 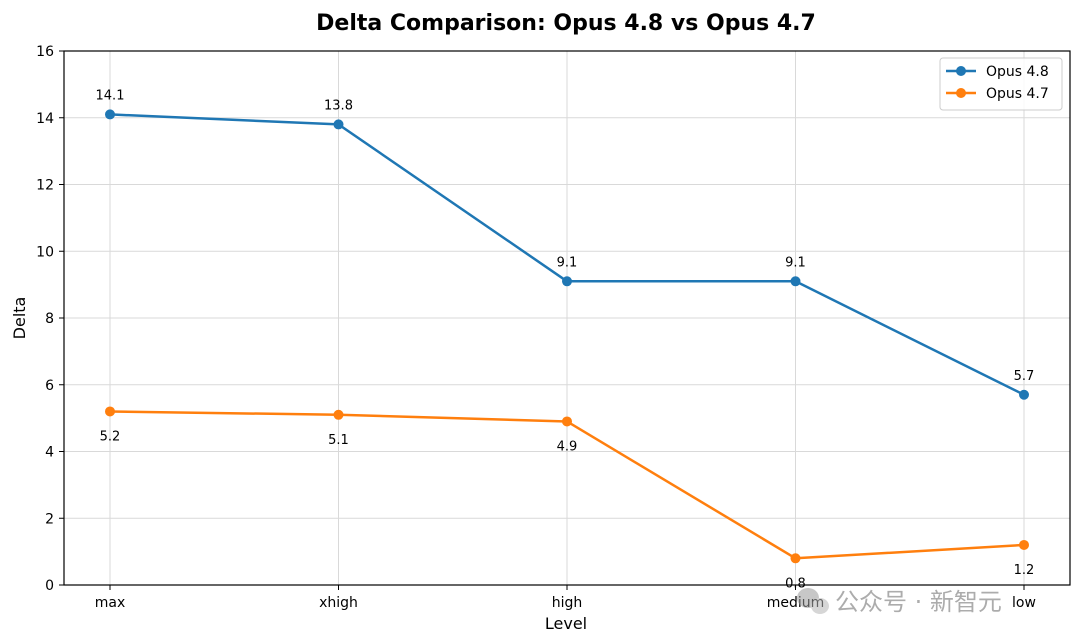 I want to click on y-tick-label: 10, so click(x=45, y=252).